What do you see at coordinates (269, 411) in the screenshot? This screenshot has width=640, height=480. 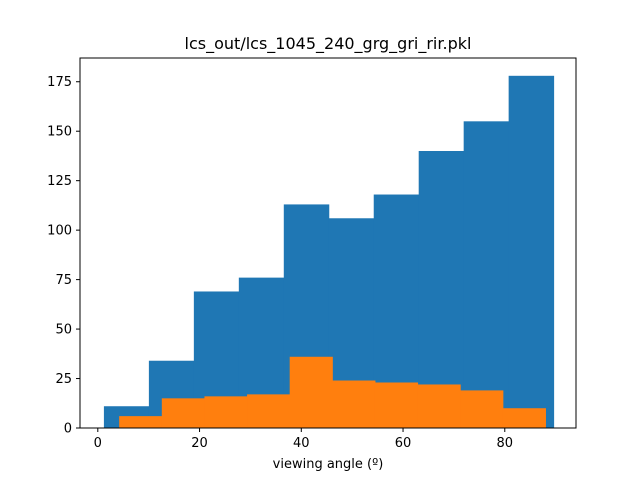 I see `histogram-bar-series2-bin4` at bounding box center [269, 411].